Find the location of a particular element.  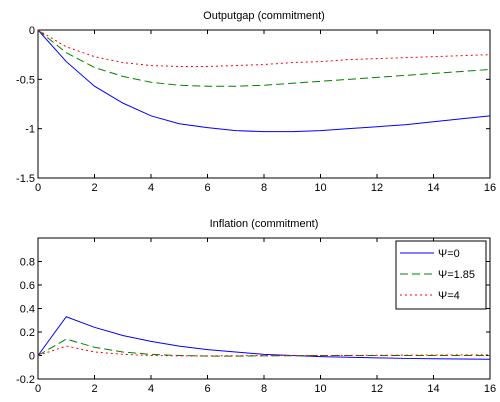

y-tick-label: -0.5 is located at coordinates (25, 80).